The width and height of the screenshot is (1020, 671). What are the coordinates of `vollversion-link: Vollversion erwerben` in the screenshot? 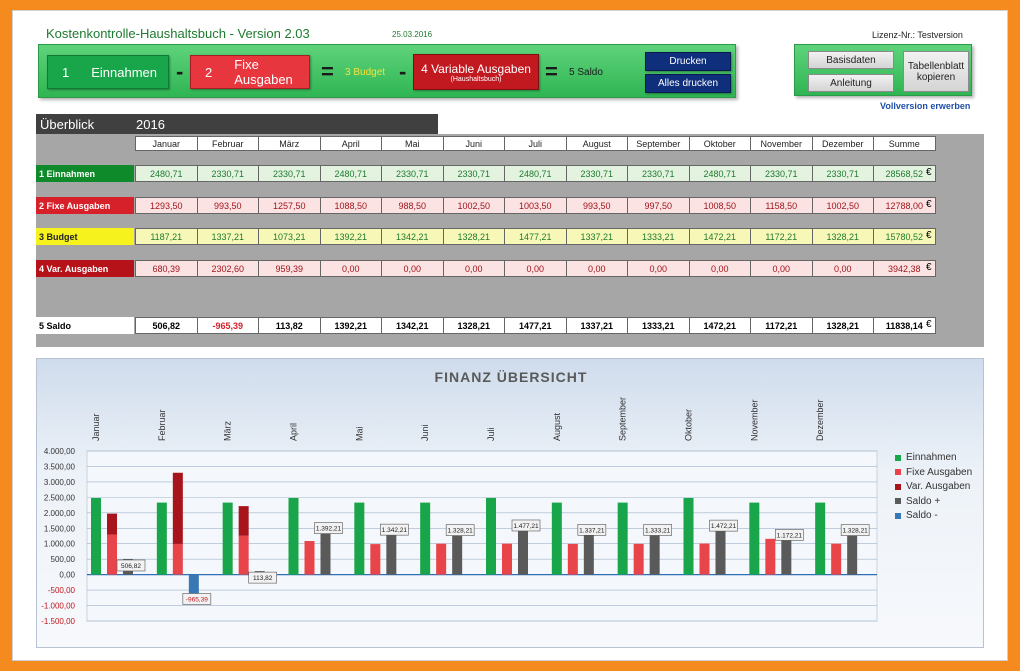 It's located at (925, 106).